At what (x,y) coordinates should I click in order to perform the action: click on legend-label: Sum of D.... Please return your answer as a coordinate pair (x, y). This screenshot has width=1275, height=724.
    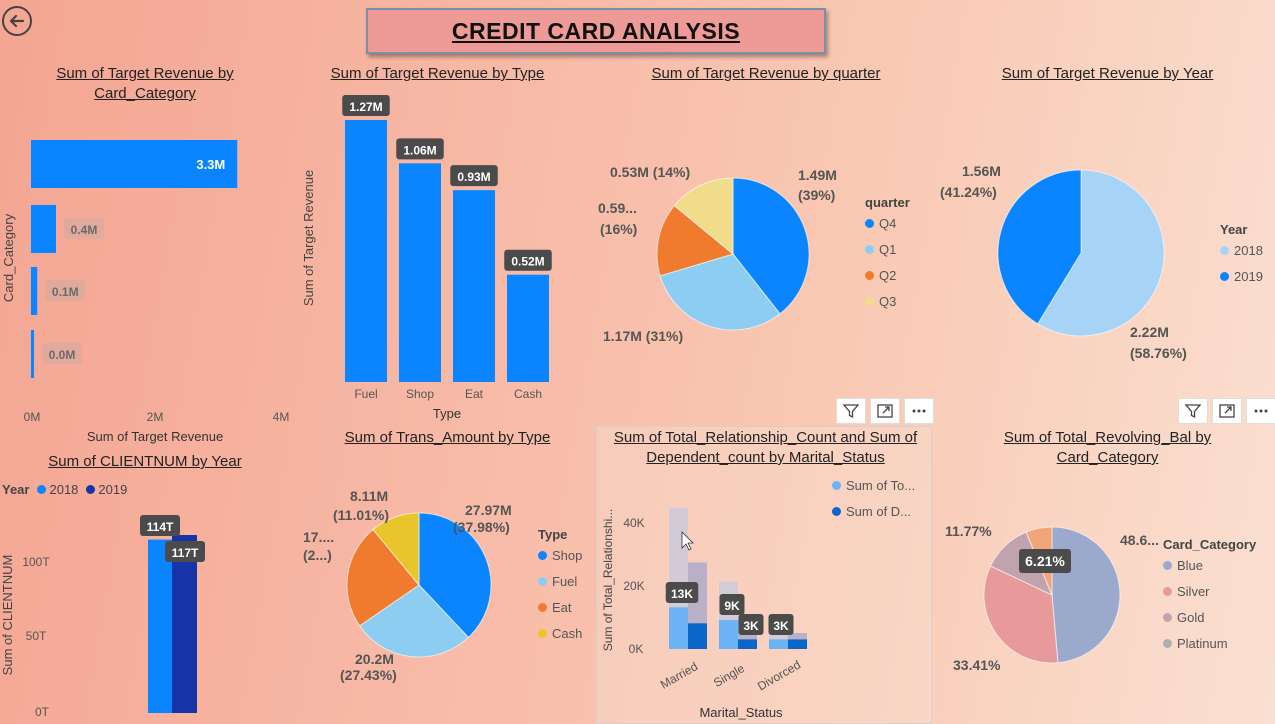
    Looking at the image, I should click on (879, 511).